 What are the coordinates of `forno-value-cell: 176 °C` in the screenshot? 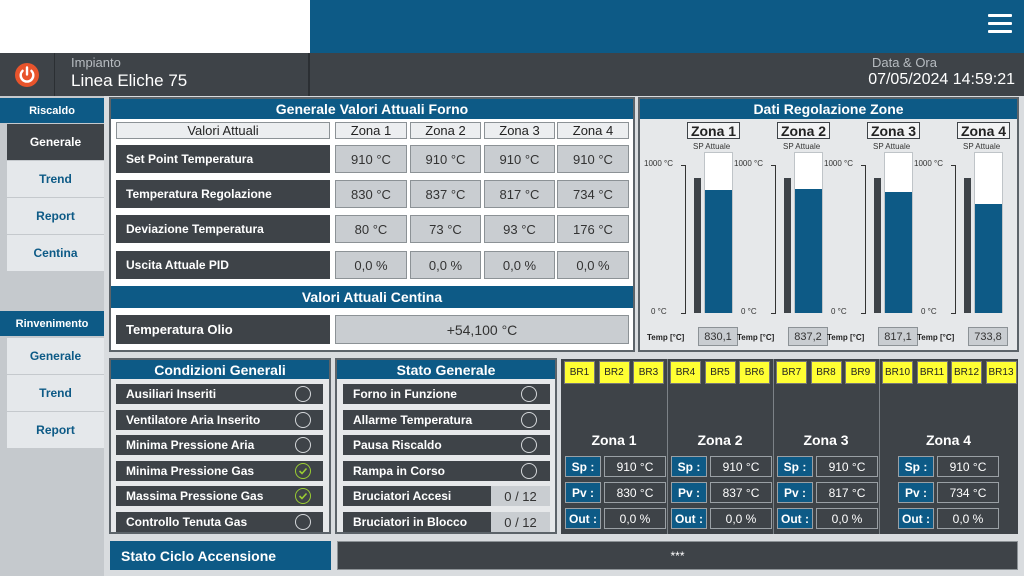 It's located at (593, 229).